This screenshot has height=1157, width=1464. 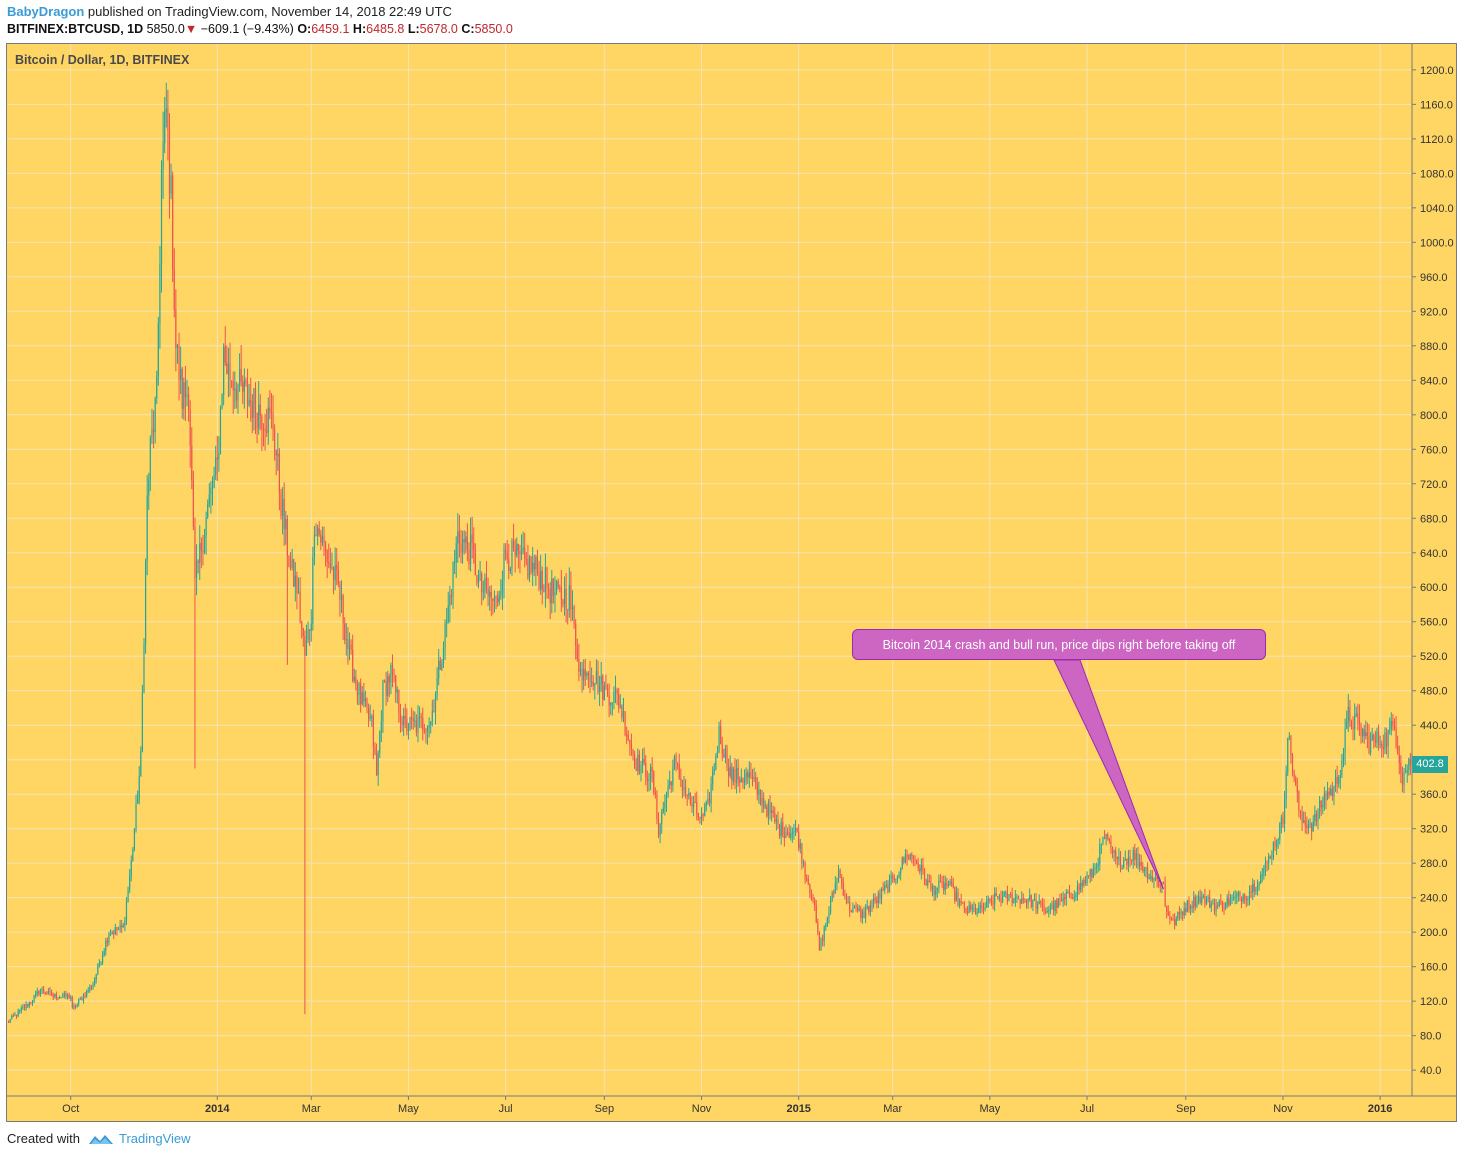 What do you see at coordinates (154, 1138) in the screenshot?
I see `tradingview-brand-link: TradingView` at bounding box center [154, 1138].